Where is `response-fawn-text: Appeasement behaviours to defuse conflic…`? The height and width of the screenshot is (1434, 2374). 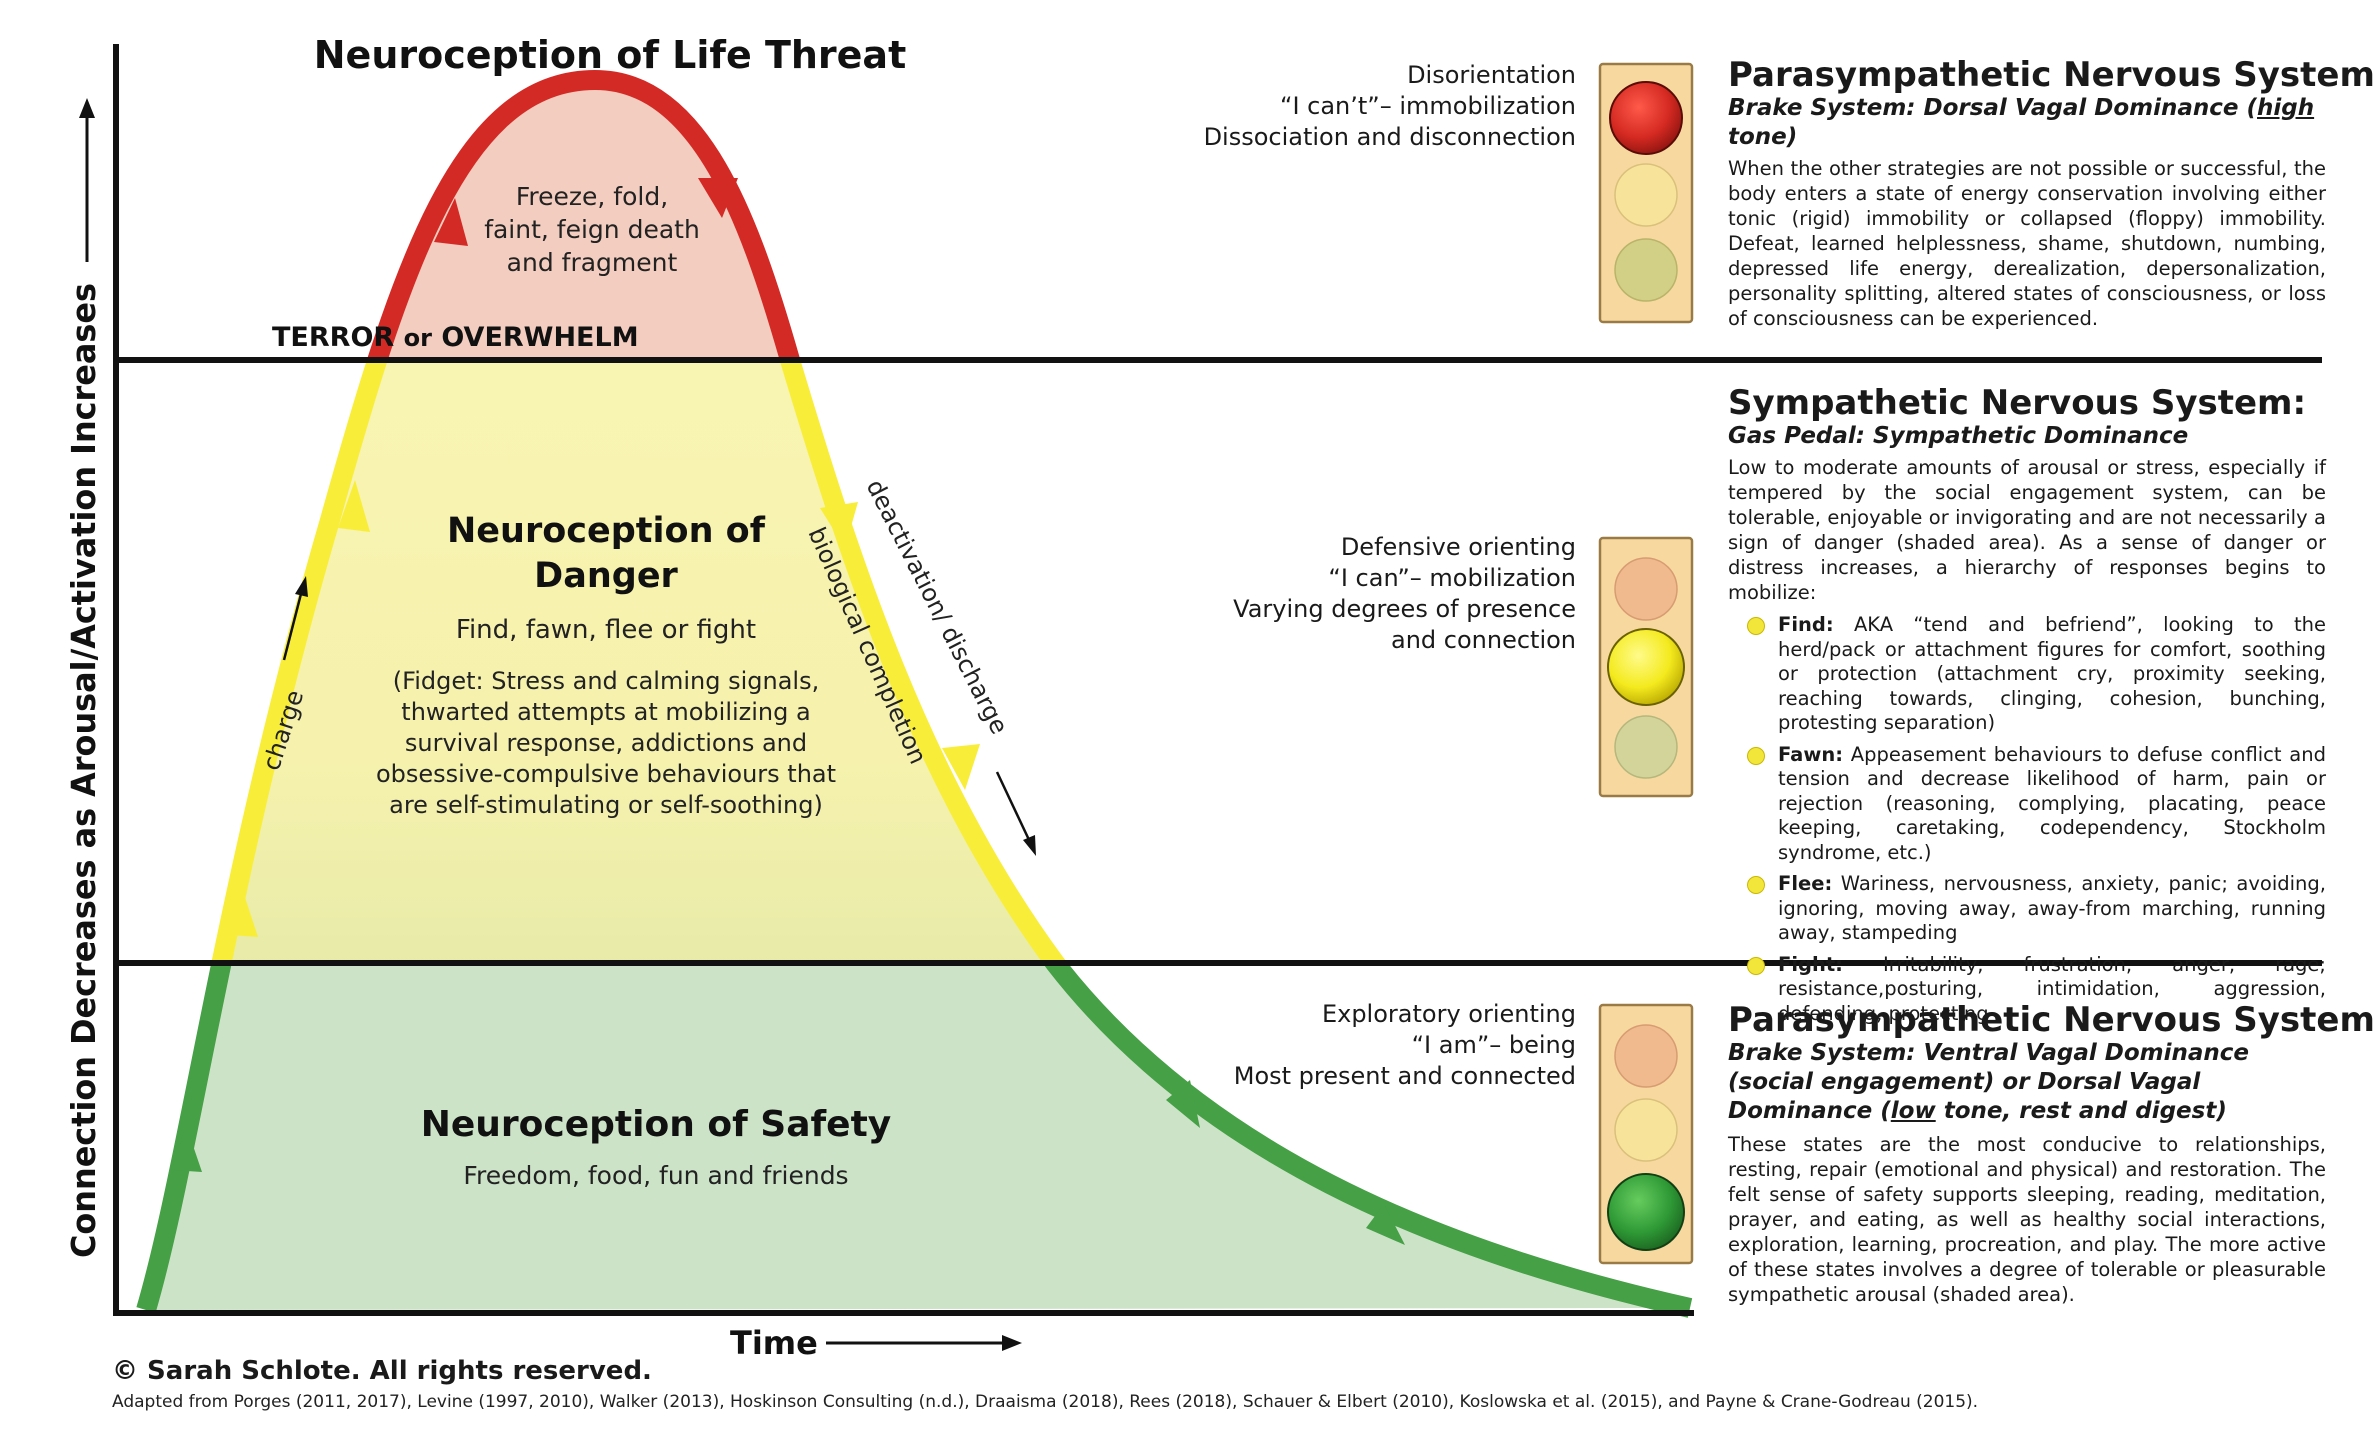 response-fawn-text: Appeasement behaviours to defuse conflic… is located at coordinates (2052, 803).